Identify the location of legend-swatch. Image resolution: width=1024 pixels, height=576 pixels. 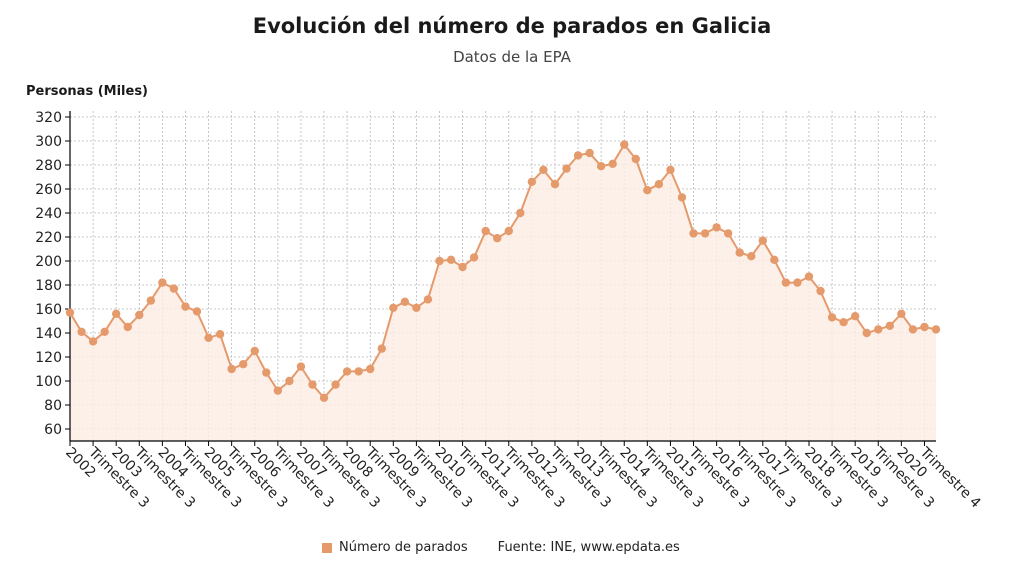
(327, 547).